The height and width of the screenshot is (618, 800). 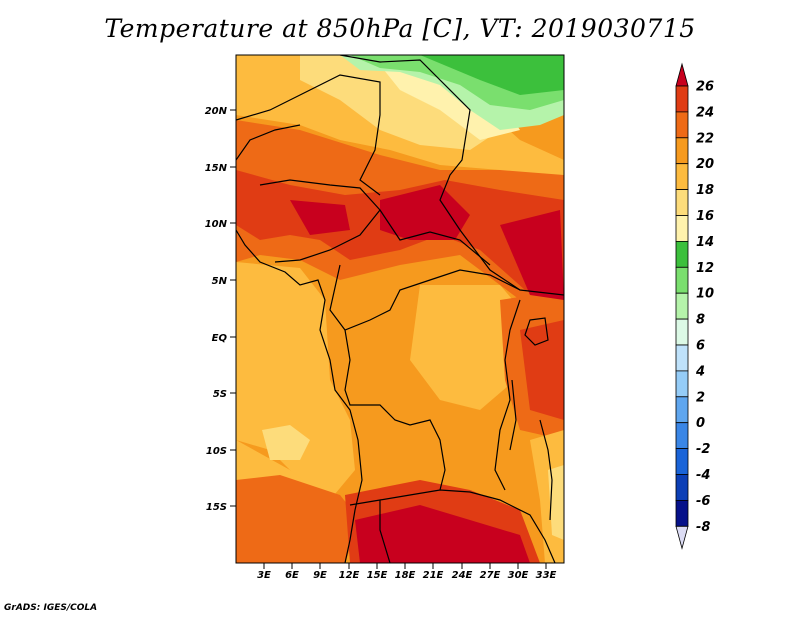 I want to click on lon-labels: 3E 6E 9E 12E 15E 18E 21E 24E 27E 30E 33E, so click(x=406, y=575).